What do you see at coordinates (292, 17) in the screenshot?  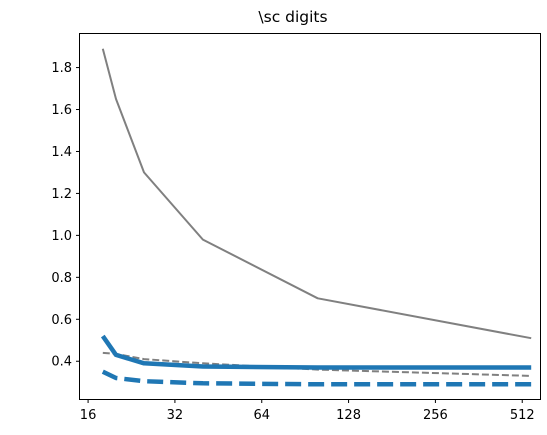 I see `chart-title: \sc digits` at bounding box center [292, 17].